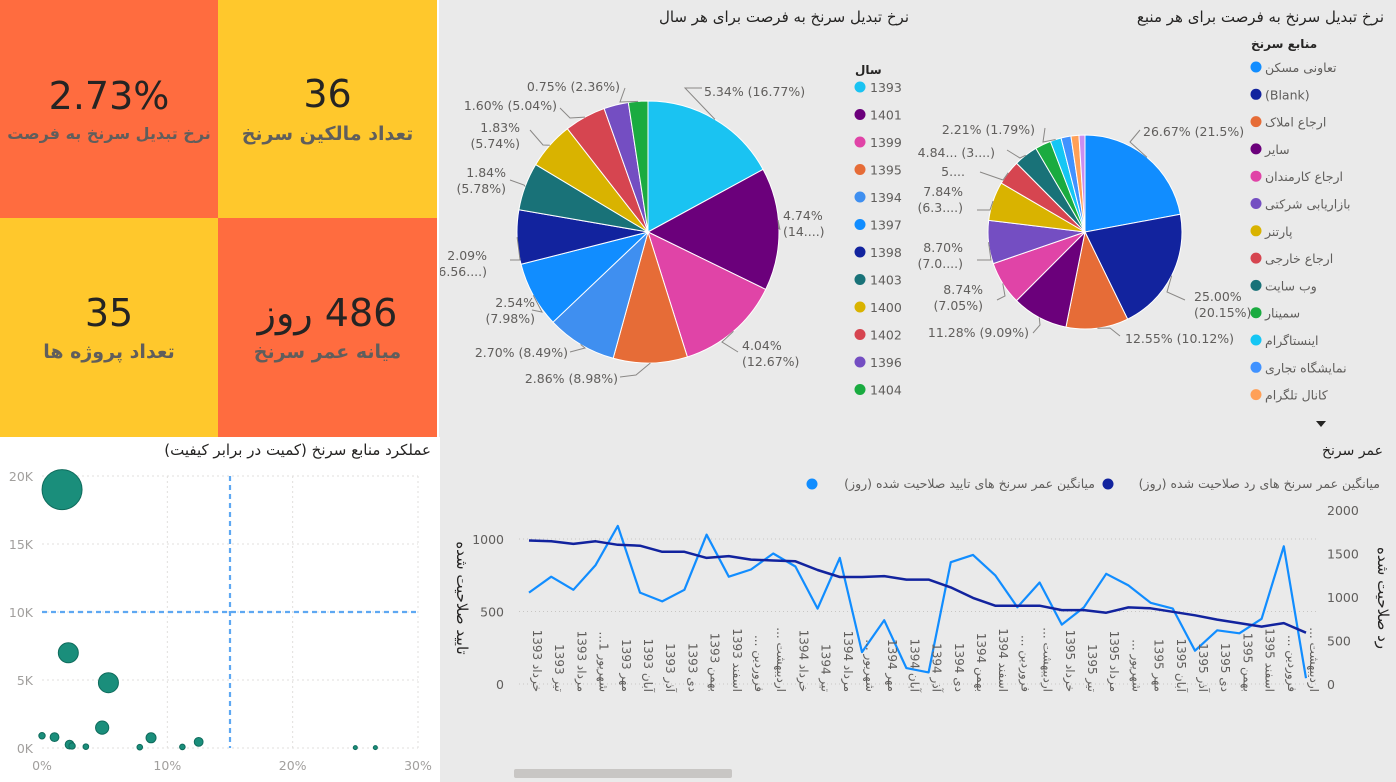 The width and height of the screenshot is (1396, 782). I want to click on legend-scroll-down-icon, so click(1321, 424).